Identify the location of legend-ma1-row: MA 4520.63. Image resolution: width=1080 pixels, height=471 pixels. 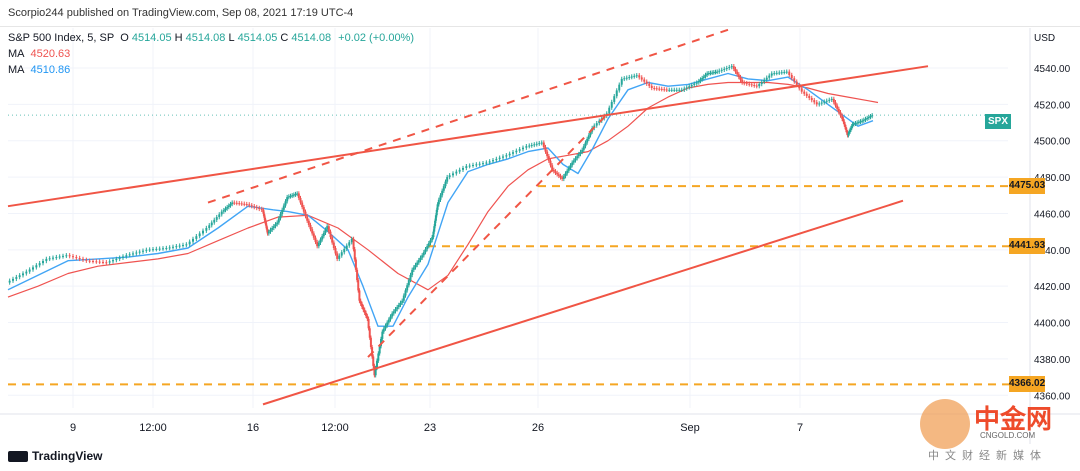
(211, 54).